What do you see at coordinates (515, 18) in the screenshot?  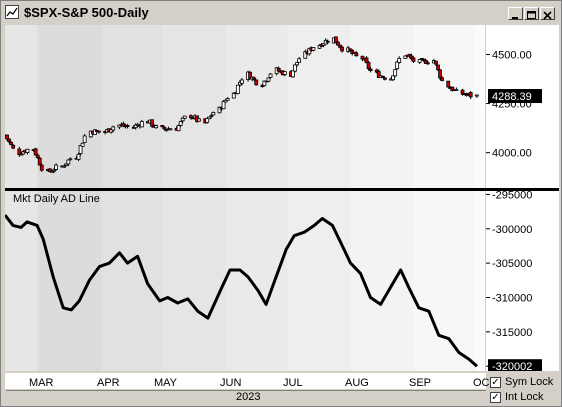 I see `minimize-icon` at bounding box center [515, 18].